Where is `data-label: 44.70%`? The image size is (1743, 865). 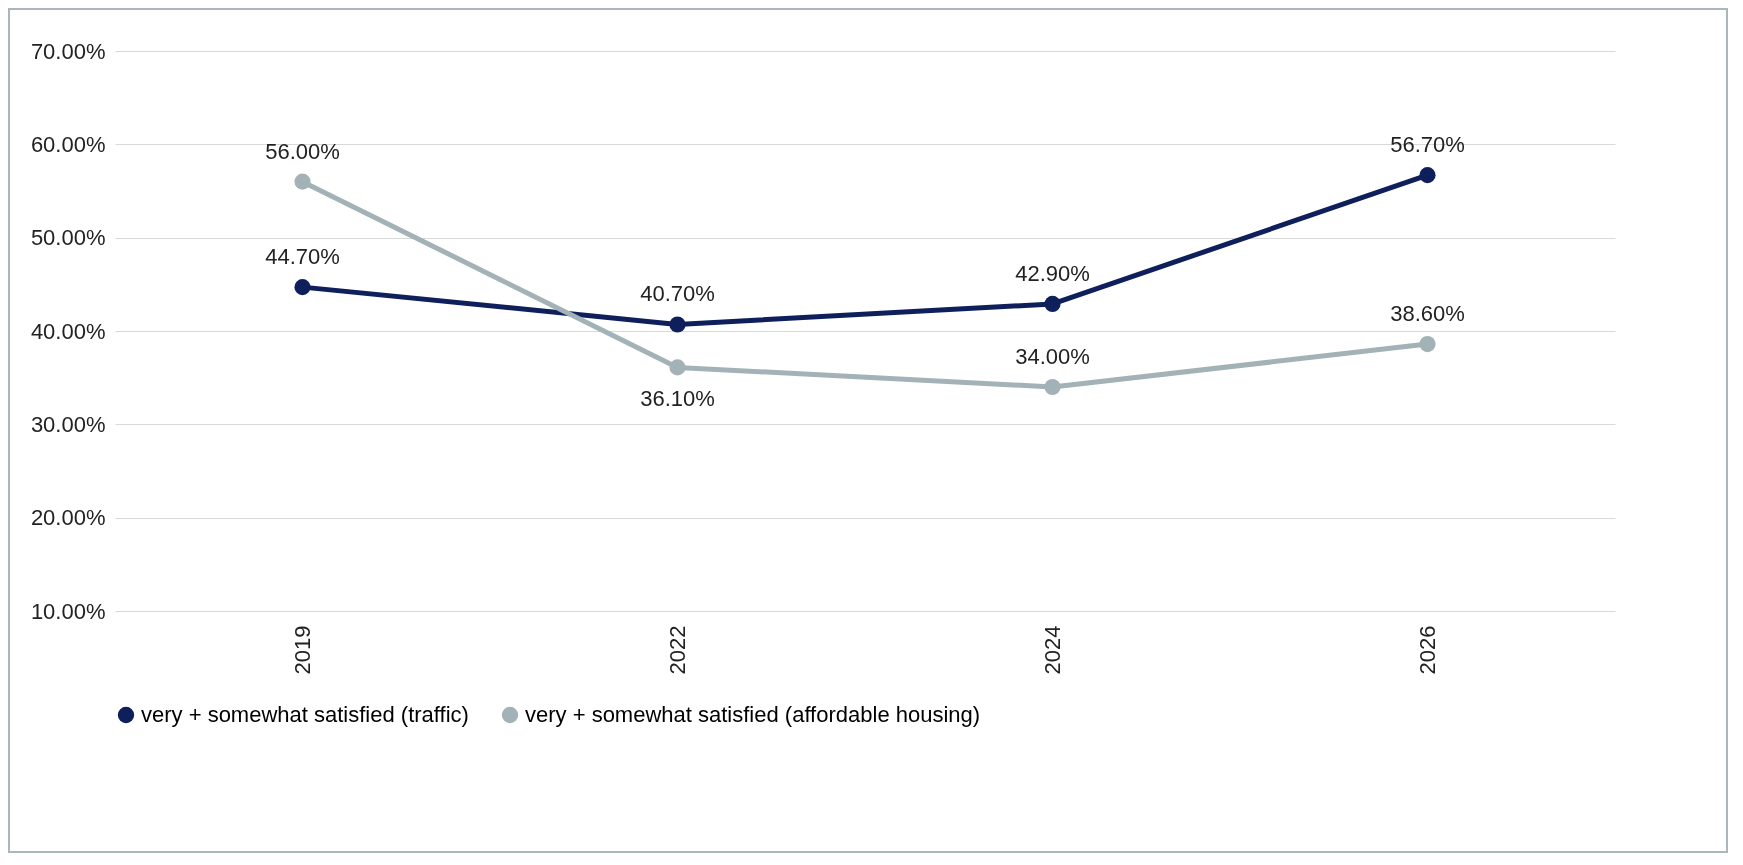
data-label: 44.70% is located at coordinates (302, 257).